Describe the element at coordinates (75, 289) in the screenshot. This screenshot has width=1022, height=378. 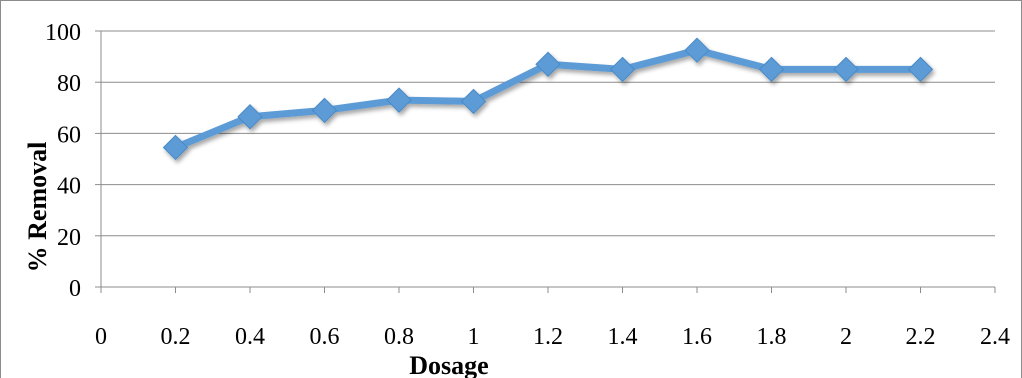
I see `y-tick-label: 0` at that location.